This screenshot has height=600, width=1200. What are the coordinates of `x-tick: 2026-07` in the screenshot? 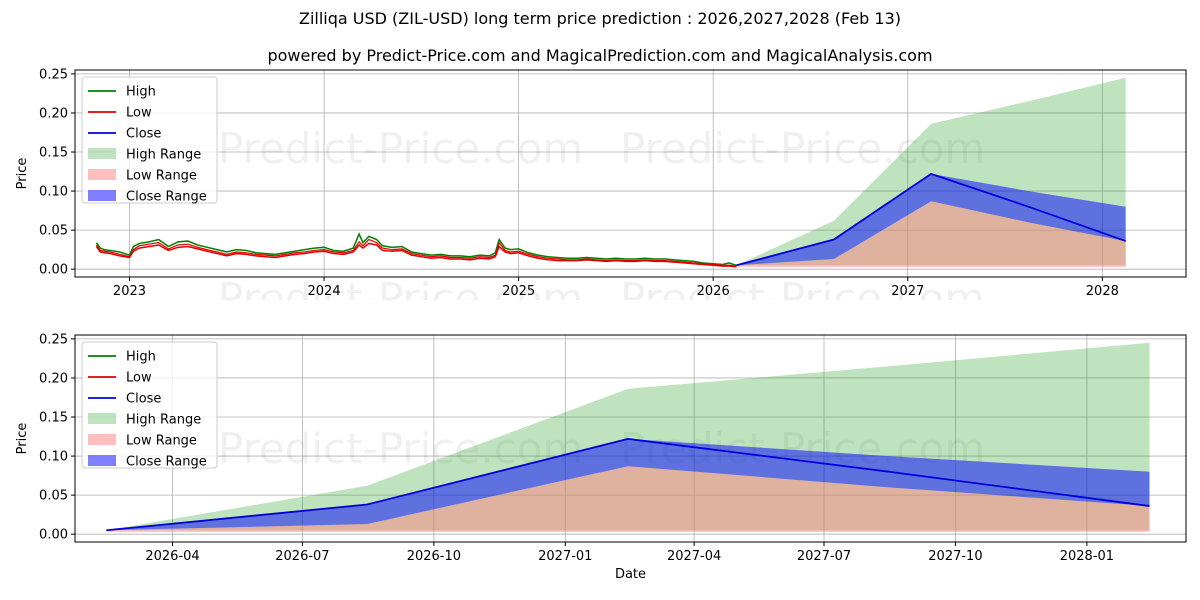 It's located at (302, 553).